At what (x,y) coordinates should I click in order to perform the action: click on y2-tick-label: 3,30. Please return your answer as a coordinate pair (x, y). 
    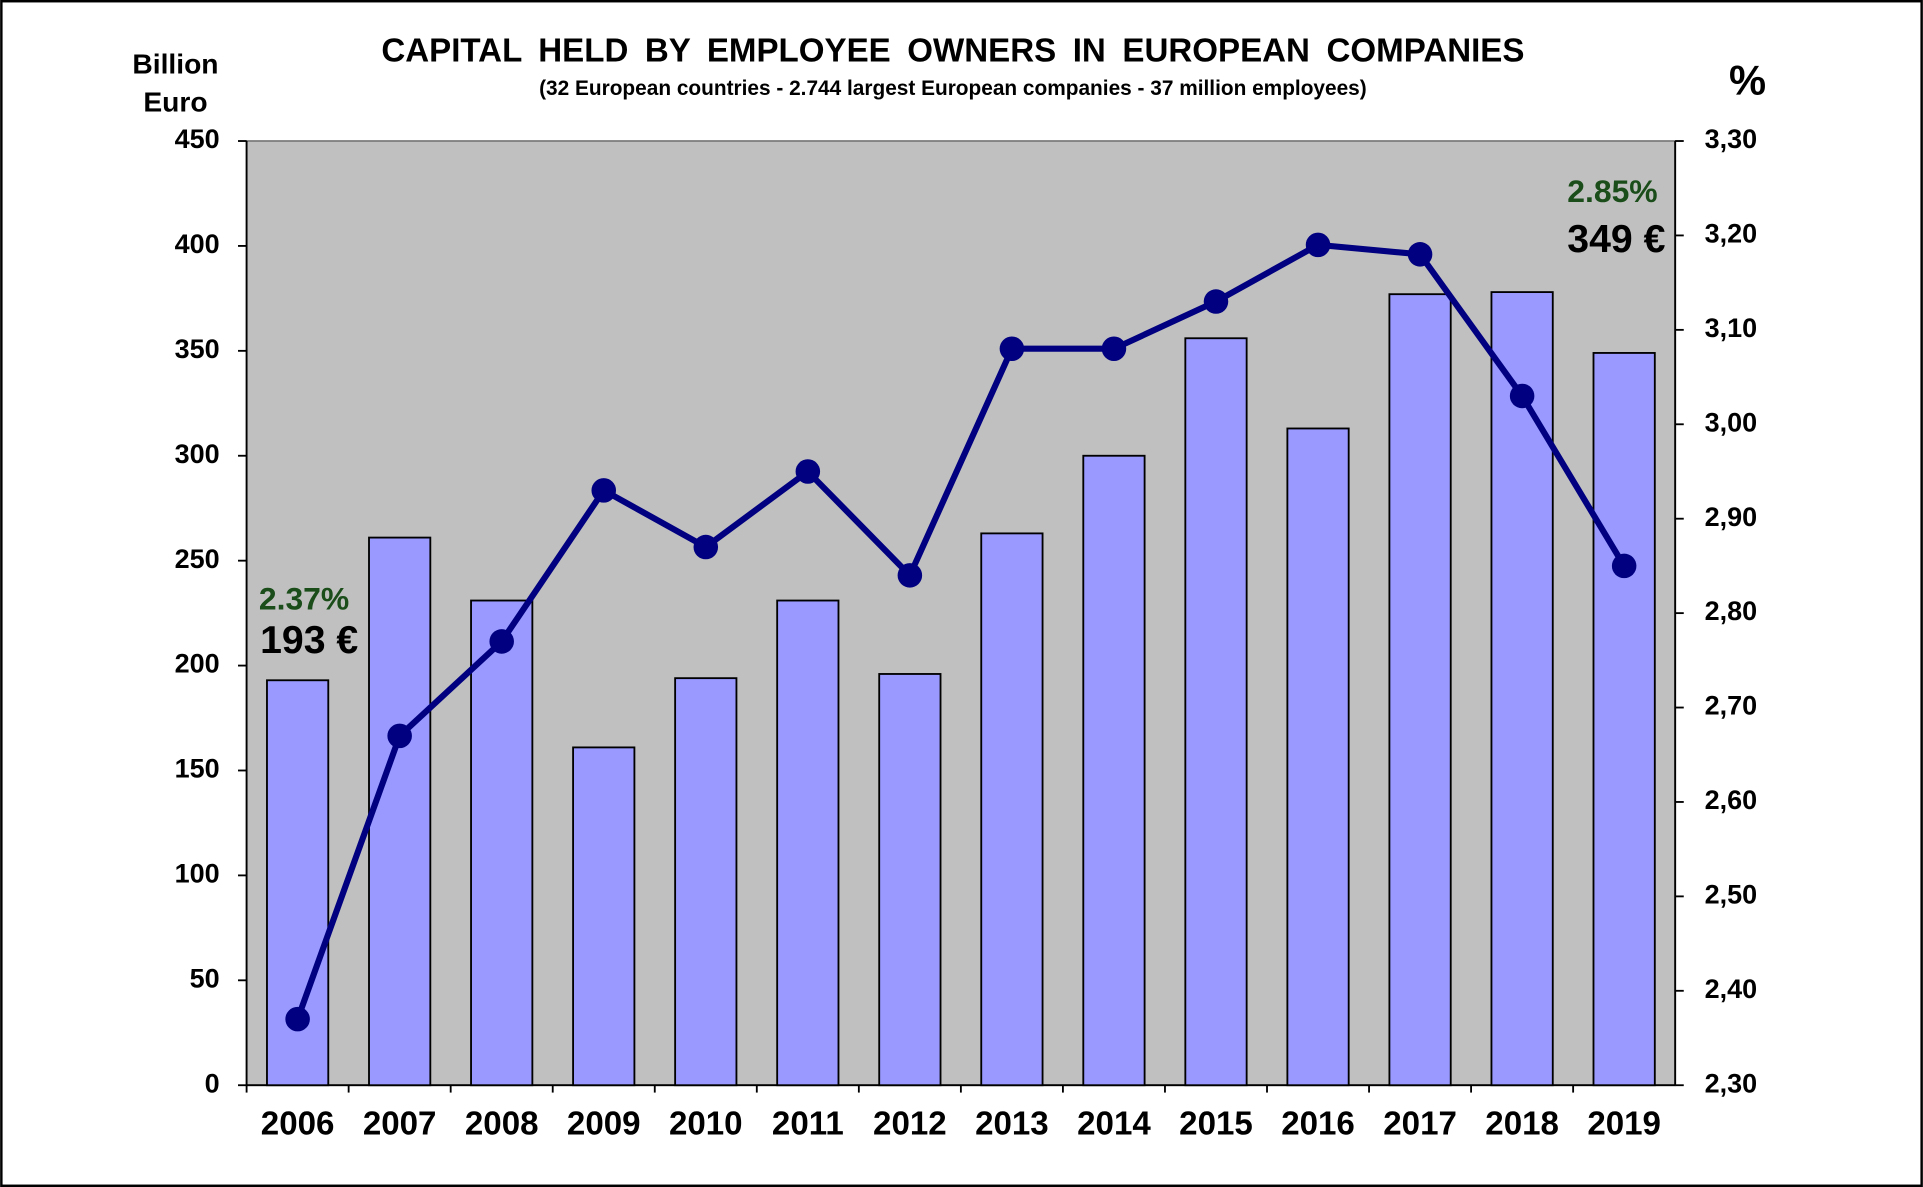
    Looking at the image, I should click on (1731, 139).